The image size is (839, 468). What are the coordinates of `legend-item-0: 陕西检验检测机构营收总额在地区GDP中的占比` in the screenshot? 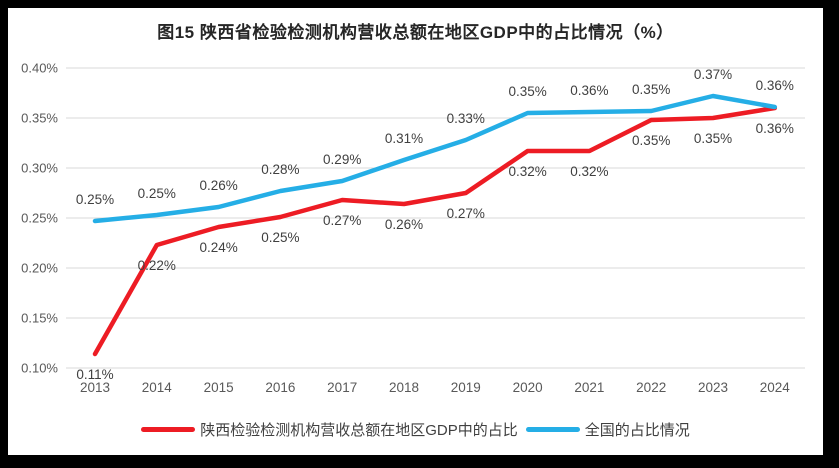 It's located at (329, 429).